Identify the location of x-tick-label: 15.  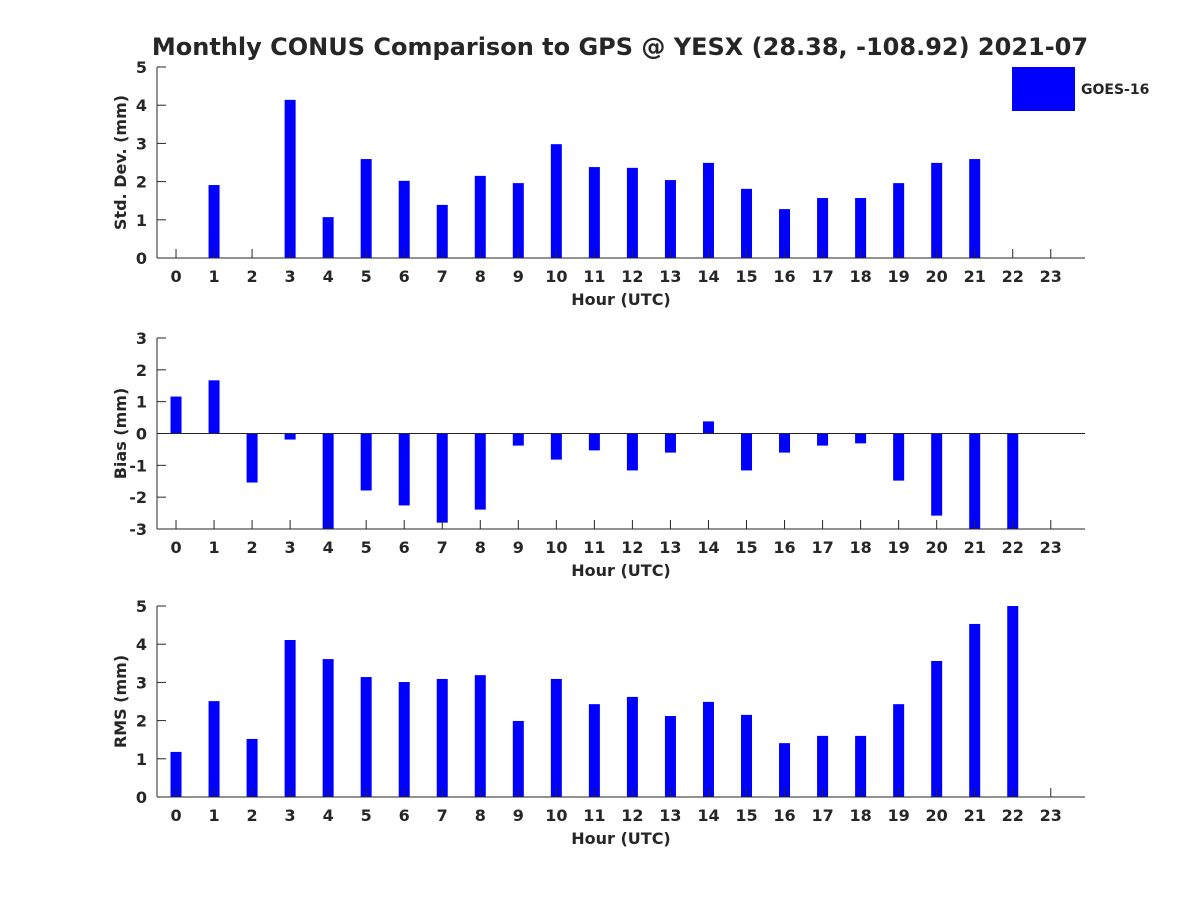
(746, 815).